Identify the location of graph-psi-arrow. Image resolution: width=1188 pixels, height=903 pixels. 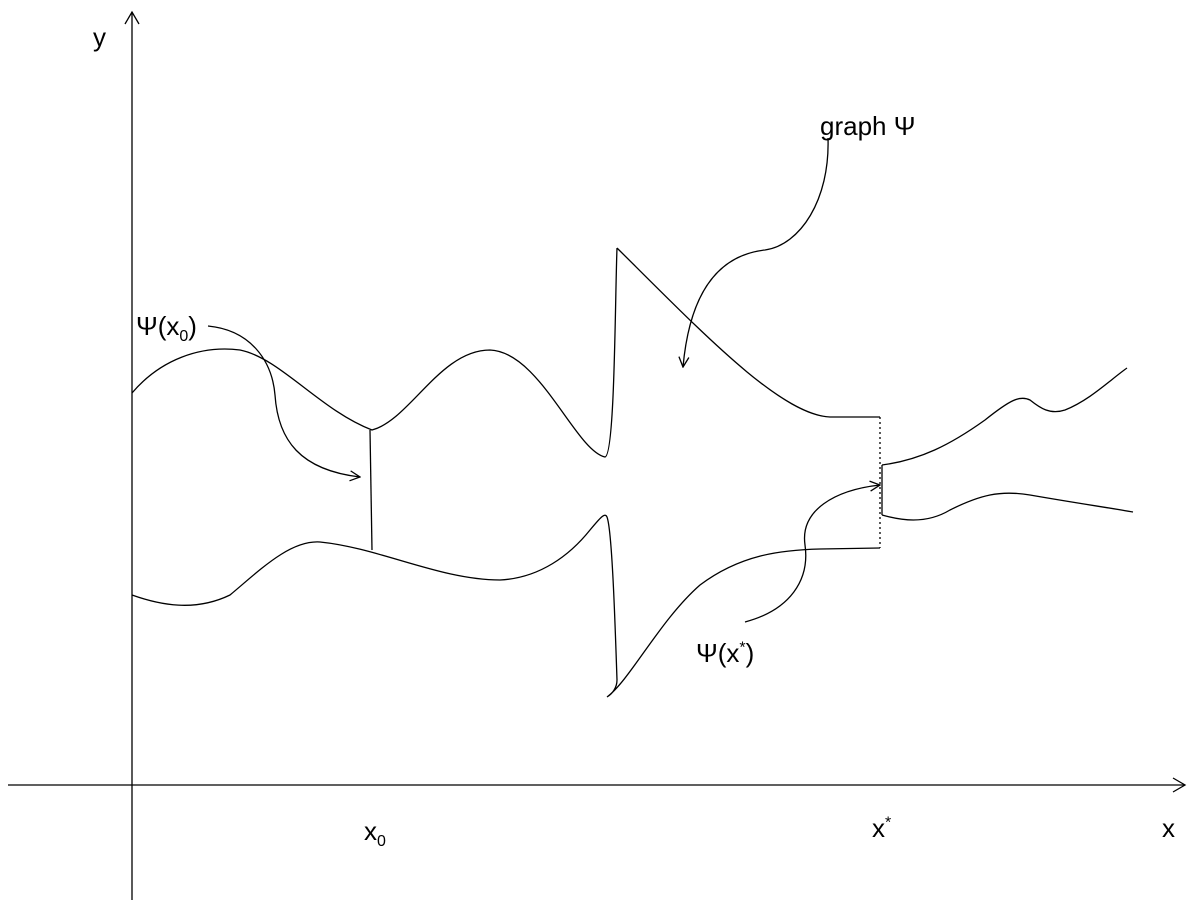
(756, 252).